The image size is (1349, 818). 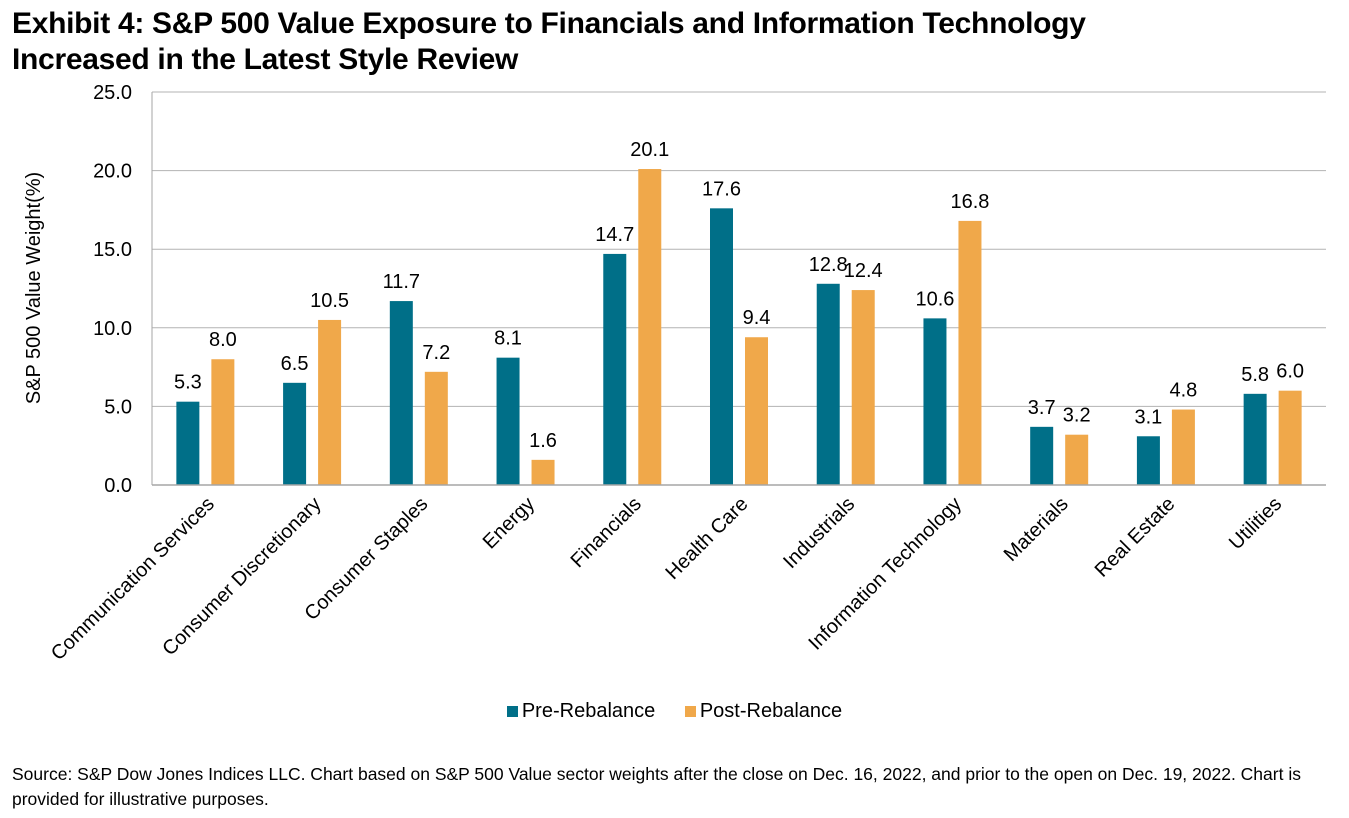 I want to click on x-tick-label: Utilities, so click(x=1255, y=523).